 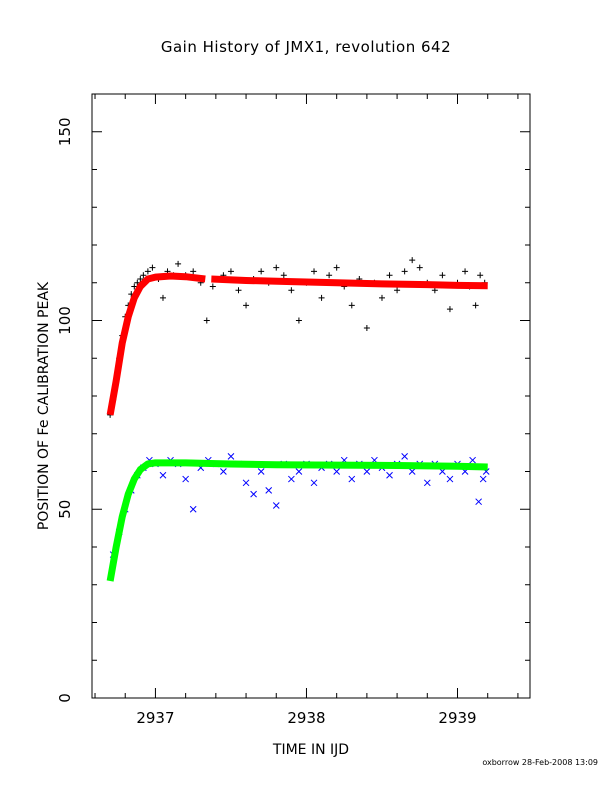 I want to click on y-axis-label: POSITION OF Fe CALIBRATION PEAK, so click(x=44, y=405).